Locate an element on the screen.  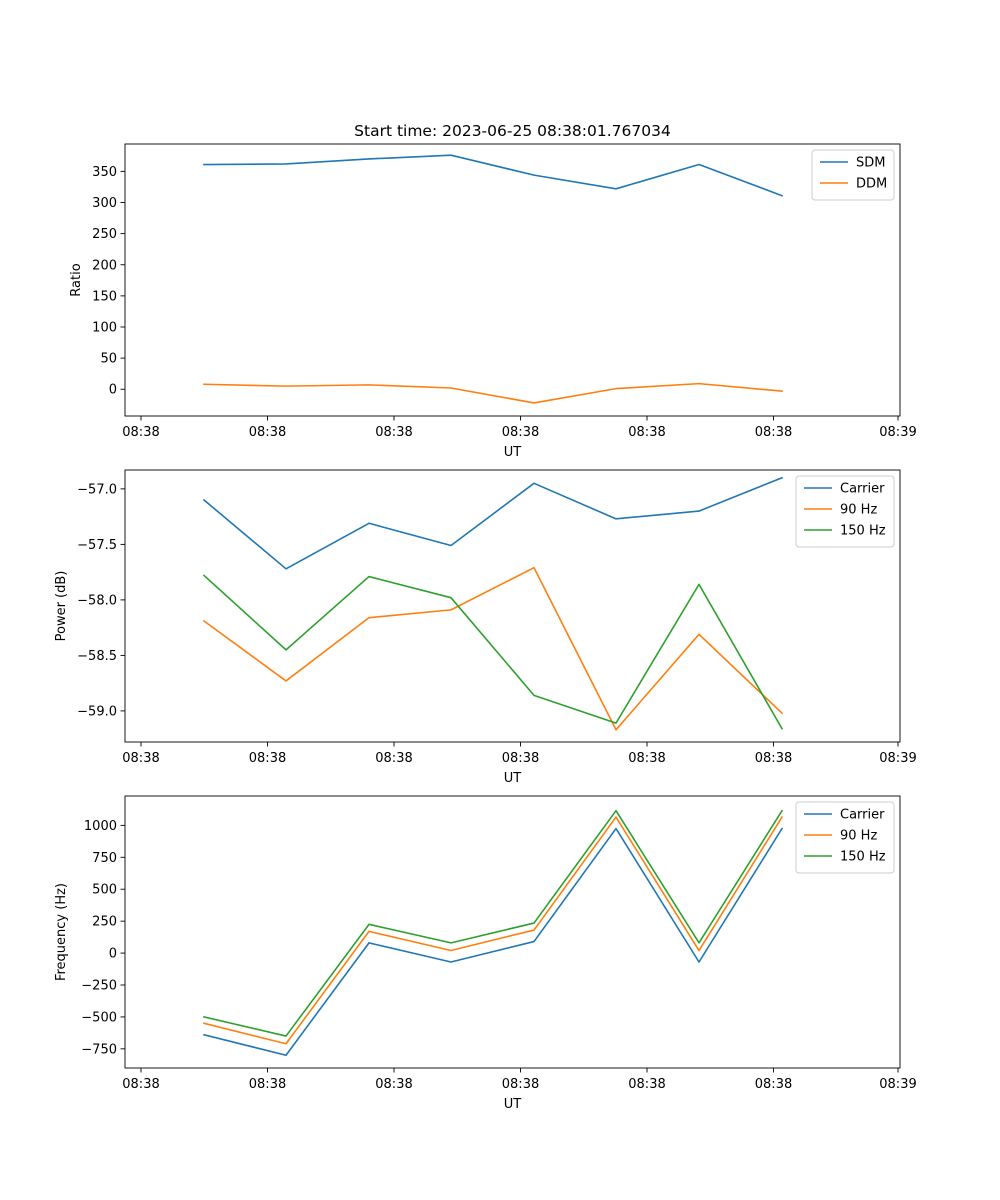
y-tick-label: 750 is located at coordinates (104, 858).